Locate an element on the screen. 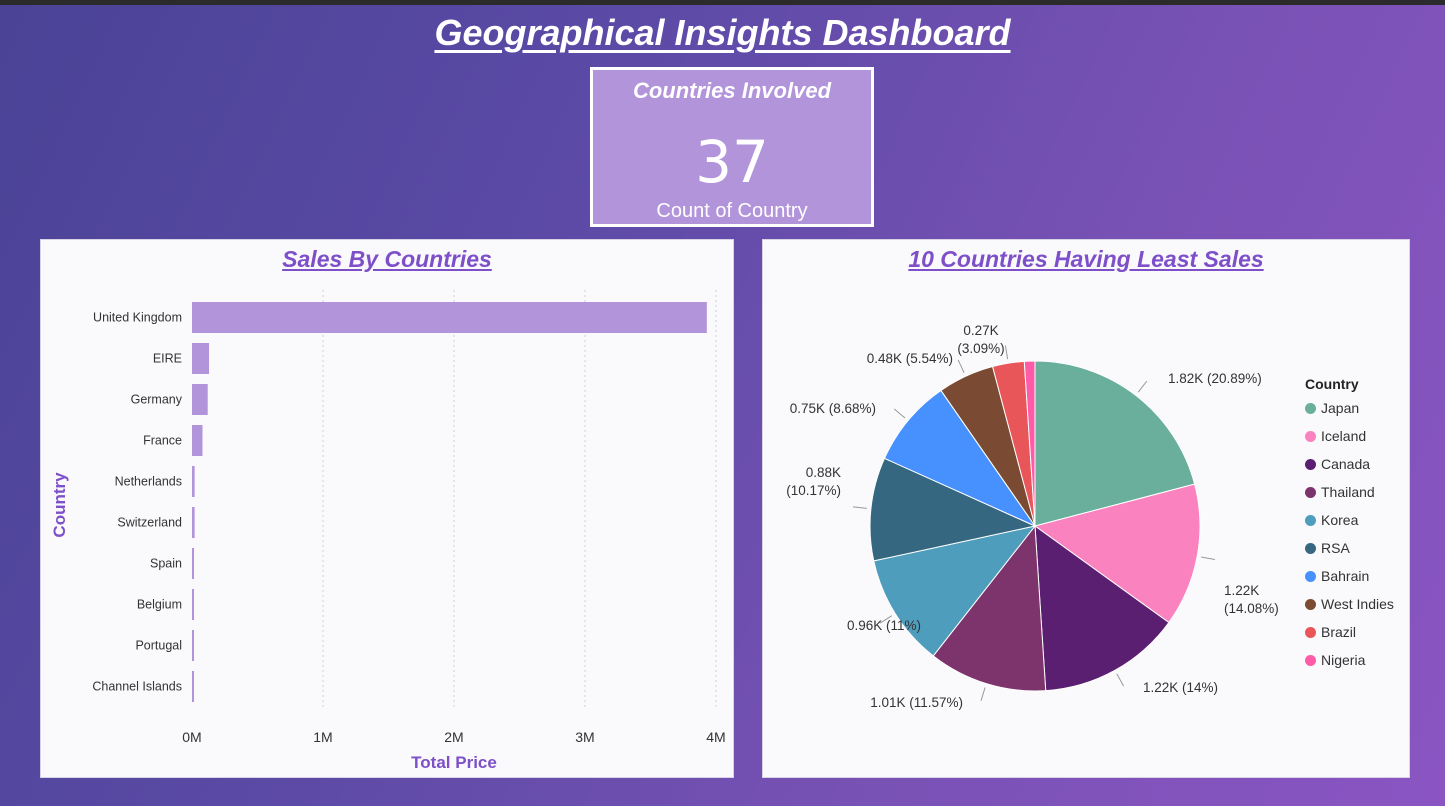 Image resolution: width=1445 pixels, height=806 pixels. legend-item: Bahrain is located at coordinates (1337, 578).